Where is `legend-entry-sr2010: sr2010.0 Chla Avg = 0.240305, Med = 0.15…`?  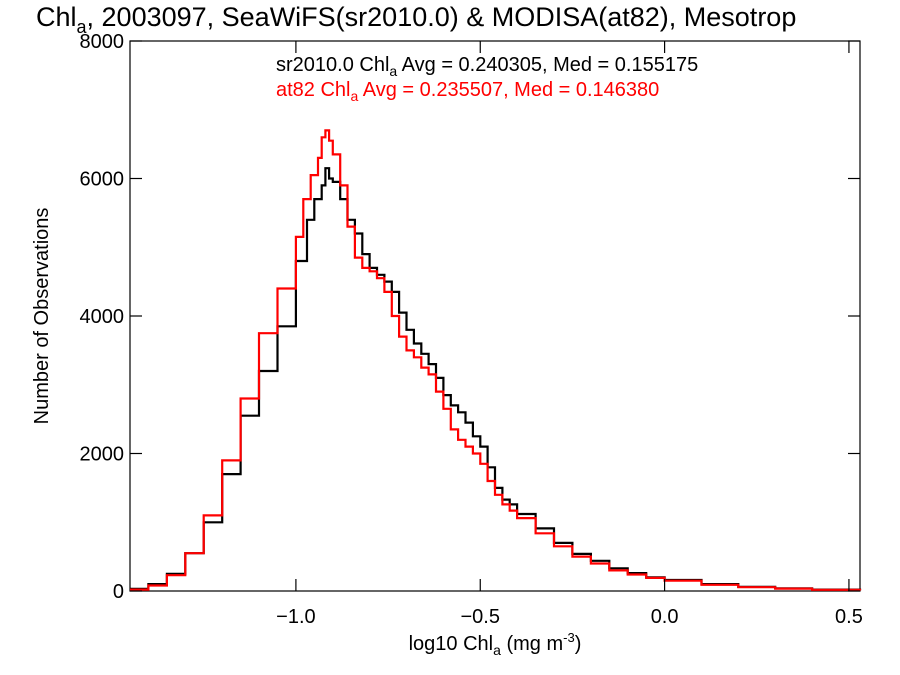 legend-entry-sr2010: sr2010.0 Chla Avg = 0.240305, Med = 0.15… is located at coordinates (487, 66).